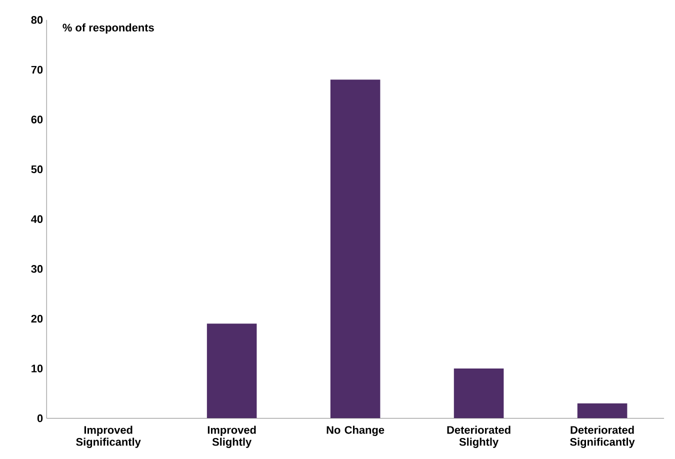  I want to click on y-tick-label: 40, so click(37, 219).